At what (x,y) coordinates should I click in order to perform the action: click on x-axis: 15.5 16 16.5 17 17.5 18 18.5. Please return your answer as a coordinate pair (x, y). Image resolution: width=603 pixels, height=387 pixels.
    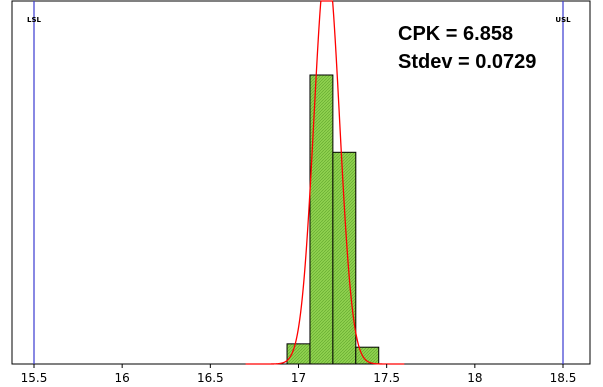
    Looking at the image, I should click on (299, 374).